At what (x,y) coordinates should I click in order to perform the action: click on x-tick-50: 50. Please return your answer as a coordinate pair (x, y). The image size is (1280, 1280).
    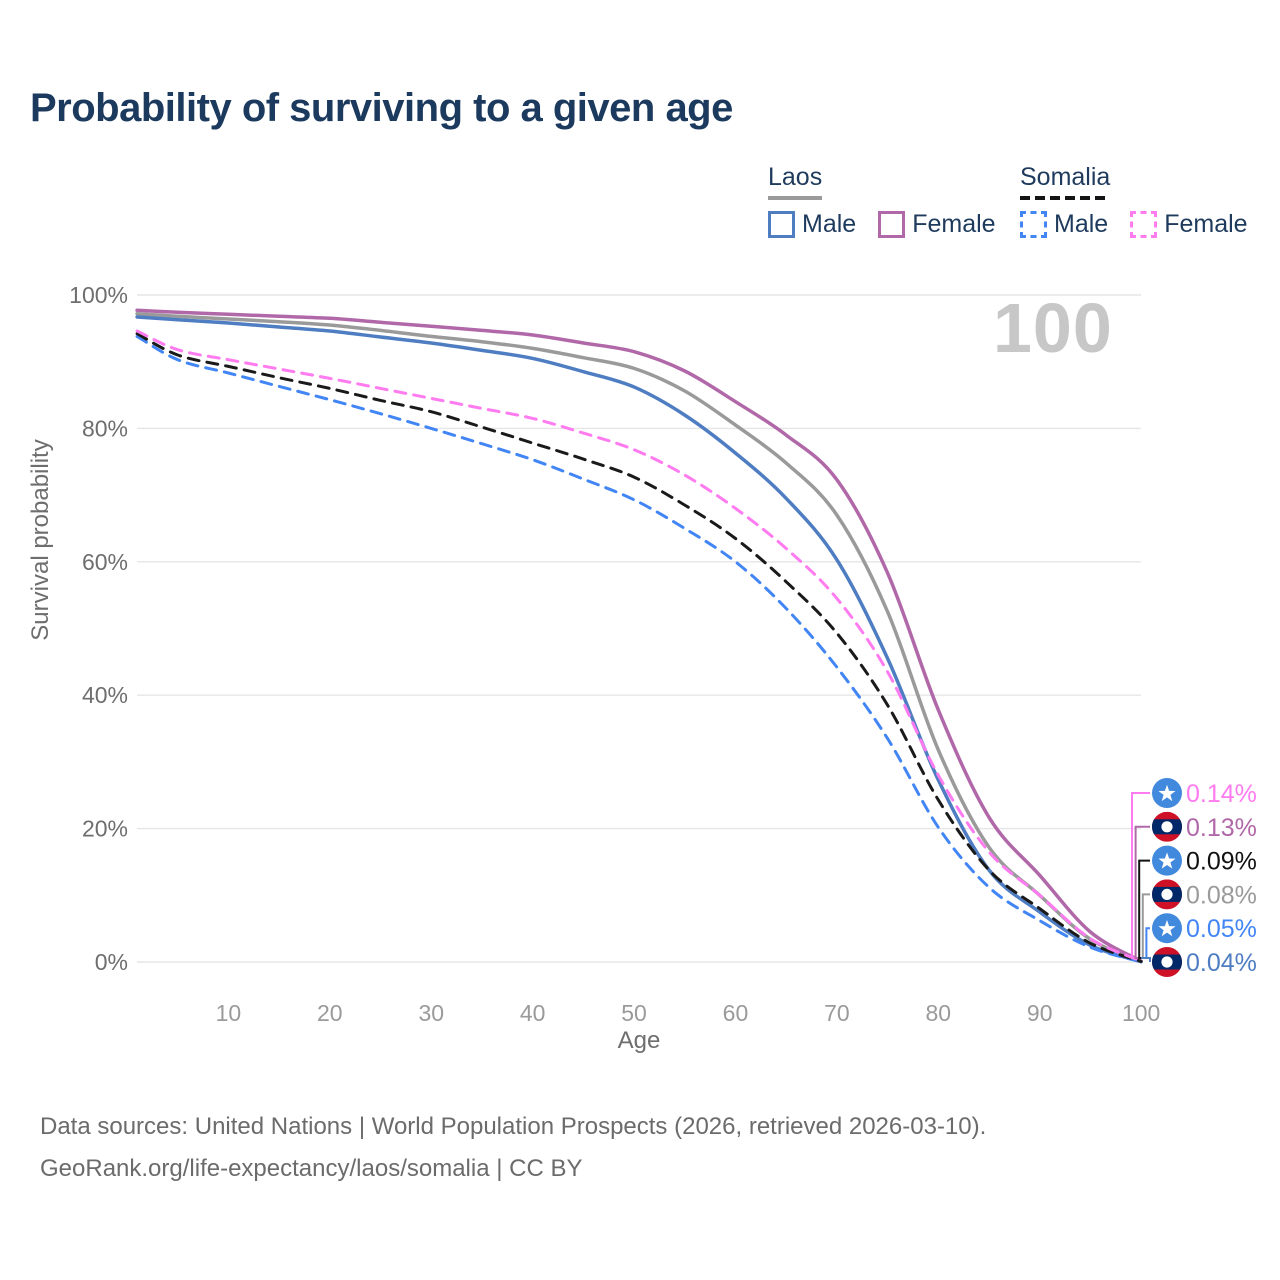
    Looking at the image, I should click on (634, 1013).